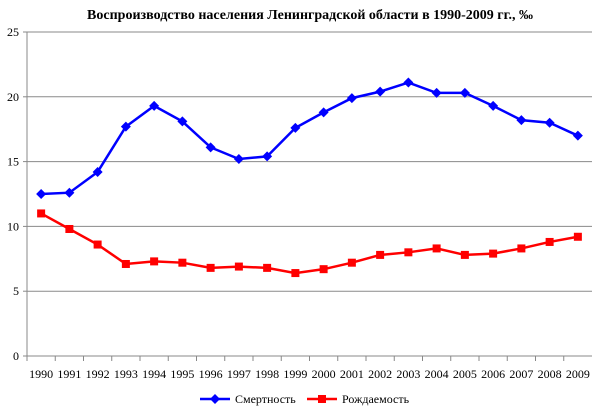  What do you see at coordinates (13, 226) in the screenshot?
I see `y-tick-label: 10` at bounding box center [13, 226].